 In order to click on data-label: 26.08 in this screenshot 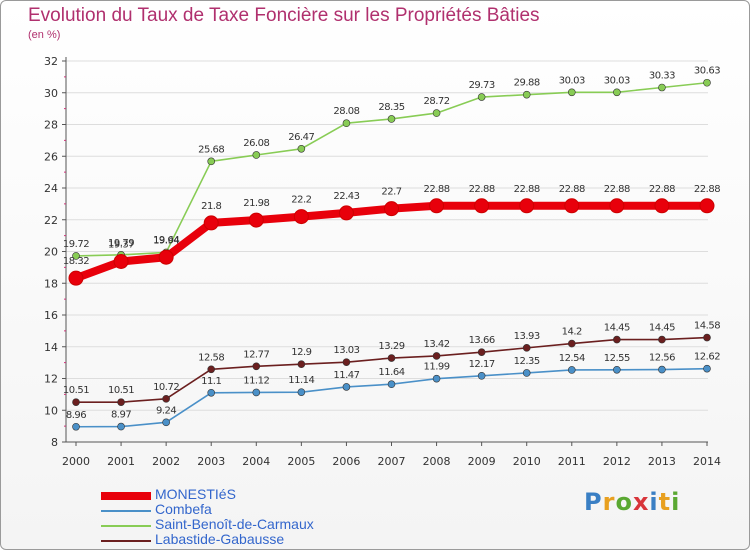, I will do `click(256, 143)`.